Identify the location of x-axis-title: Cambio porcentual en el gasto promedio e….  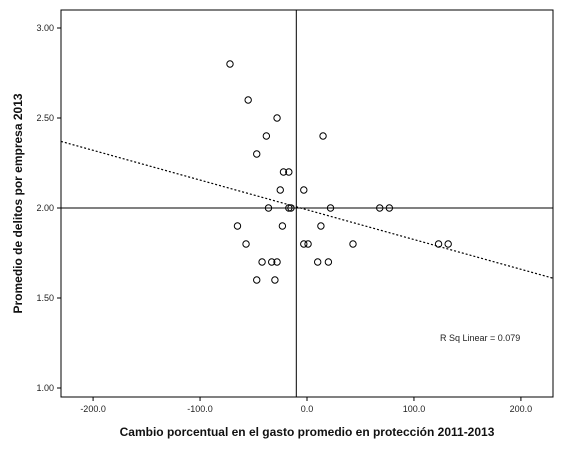
(307, 432).